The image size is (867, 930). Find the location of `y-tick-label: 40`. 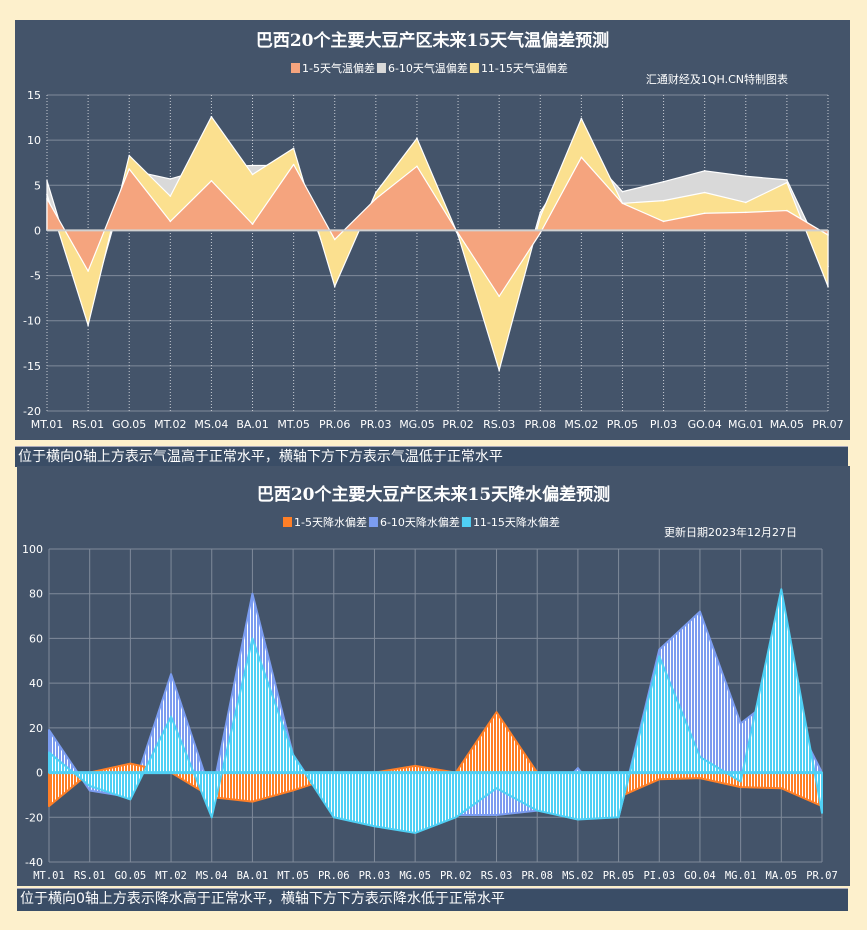

y-tick-label: 40 is located at coordinates (36, 683).